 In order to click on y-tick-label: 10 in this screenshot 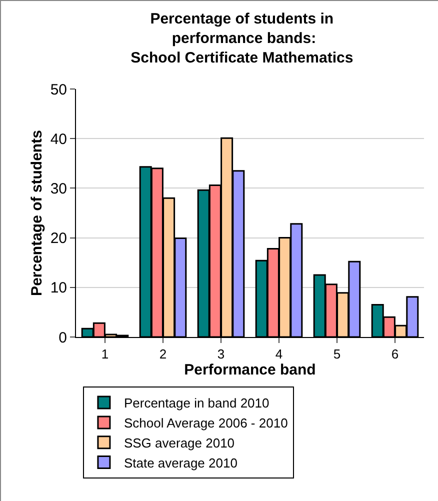, I will do `click(58, 288)`.